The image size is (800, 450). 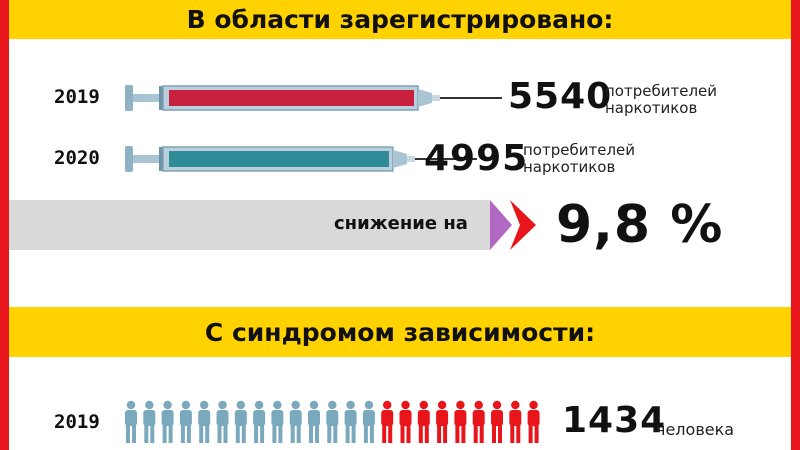 I want to click on decline-percent: 9,8 %, so click(x=640, y=225).